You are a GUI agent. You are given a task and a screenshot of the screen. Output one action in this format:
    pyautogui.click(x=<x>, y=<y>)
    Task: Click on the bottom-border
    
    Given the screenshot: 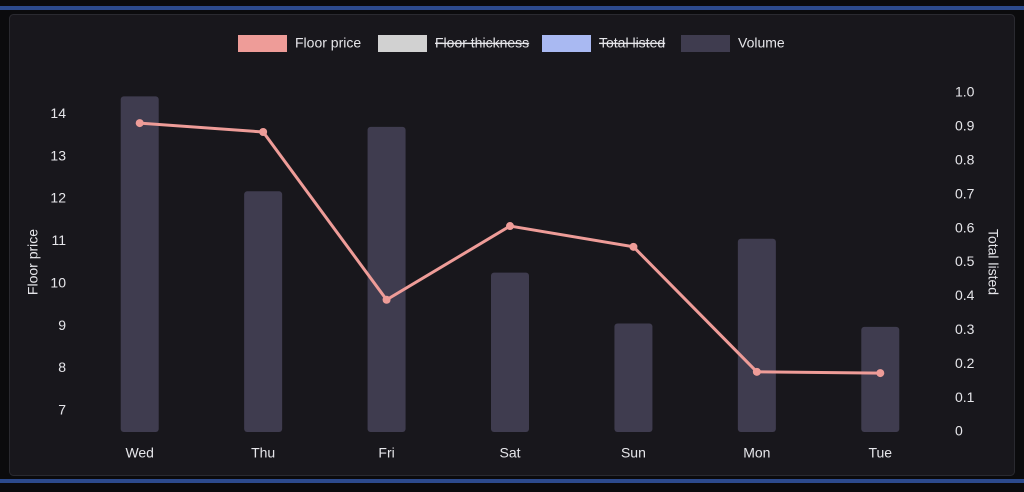 What is the action you would take?
    pyautogui.click(x=512, y=481)
    